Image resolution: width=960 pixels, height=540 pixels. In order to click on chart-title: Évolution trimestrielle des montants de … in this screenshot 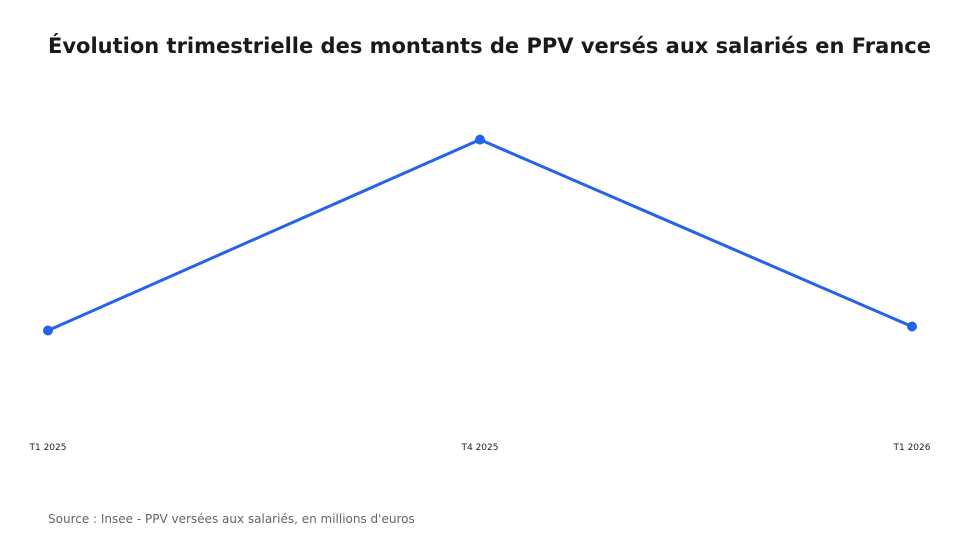, I will do `click(489, 46)`.